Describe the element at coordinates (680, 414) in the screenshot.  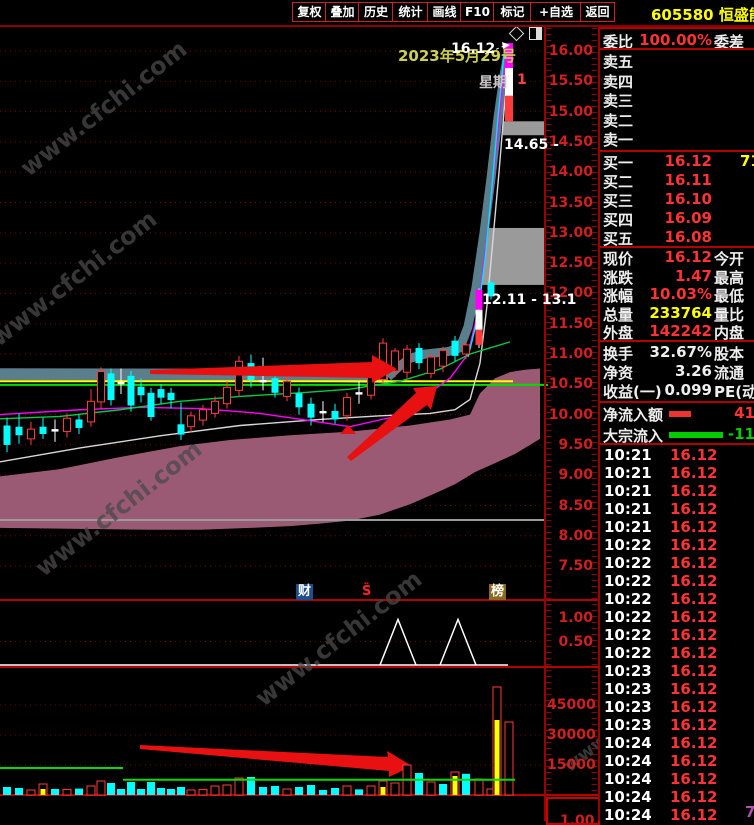
I see `flow-bar` at that location.